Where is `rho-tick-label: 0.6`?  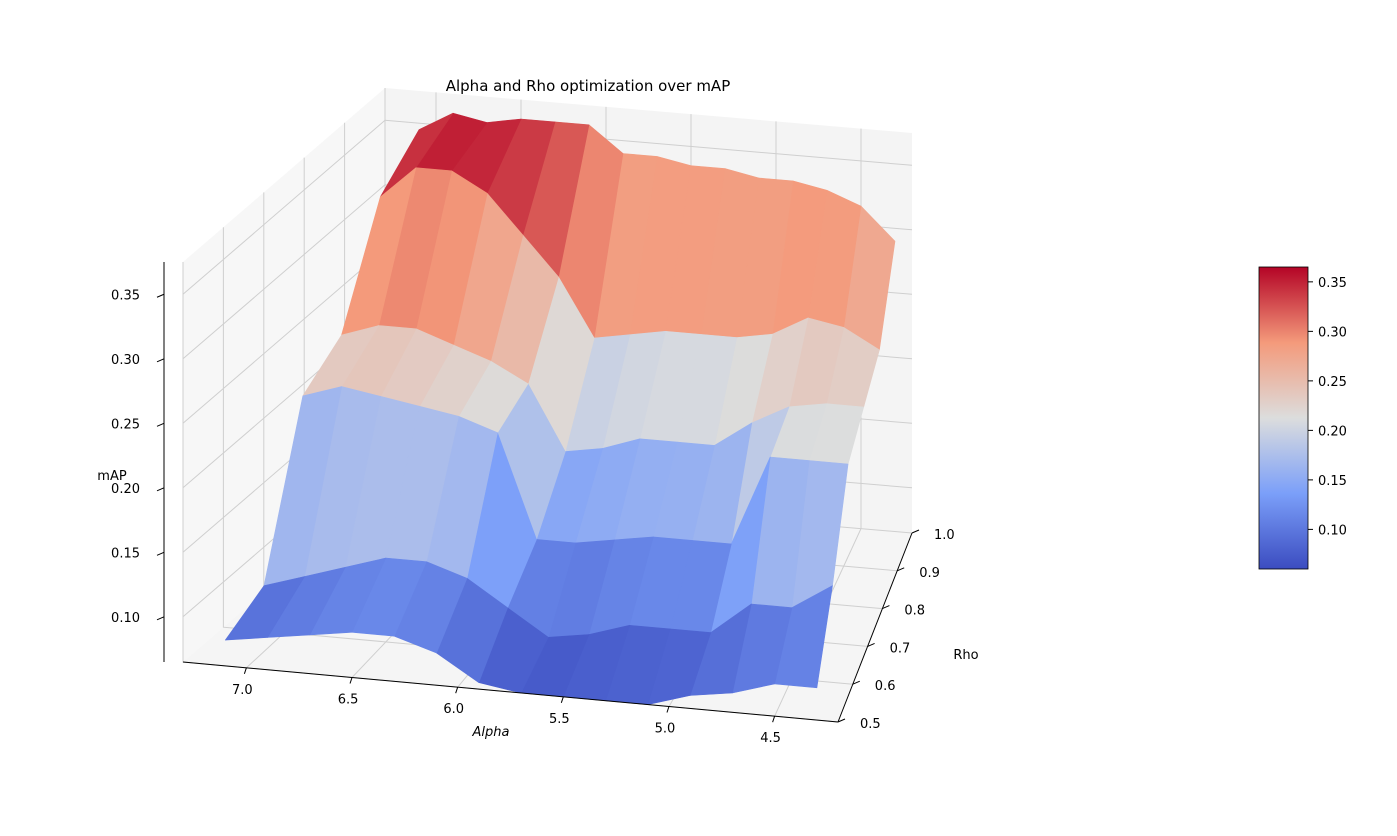 rho-tick-label: 0.6 is located at coordinates (885, 686).